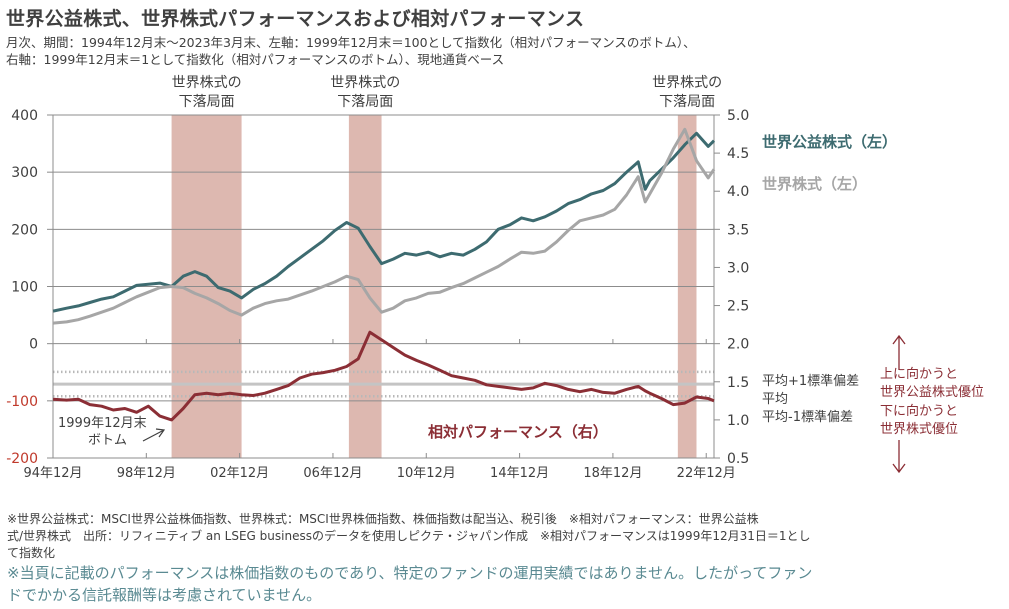 The height and width of the screenshot is (609, 1009). Describe the element at coordinates (295, 19) in the screenshot. I see `chart-title: 世界公益株式、世界株式パフォーマンスおよび相対パフォーマンス` at that location.